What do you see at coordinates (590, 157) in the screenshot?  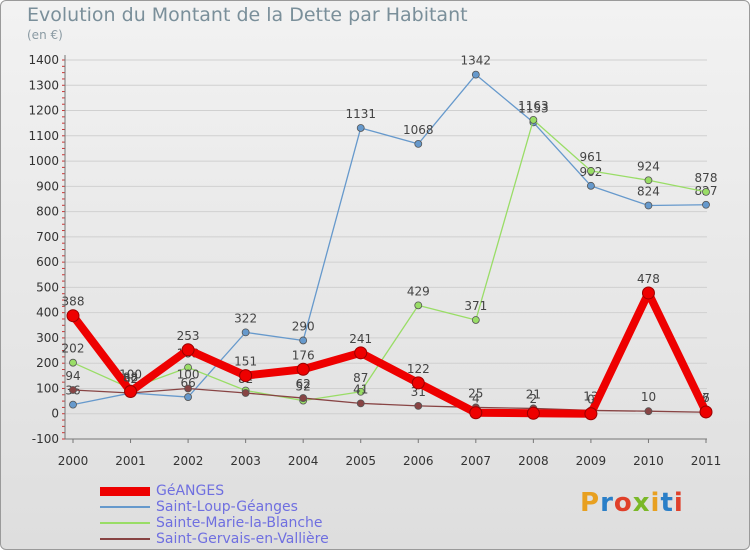 I see `data-label: 961` at bounding box center [590, 157].